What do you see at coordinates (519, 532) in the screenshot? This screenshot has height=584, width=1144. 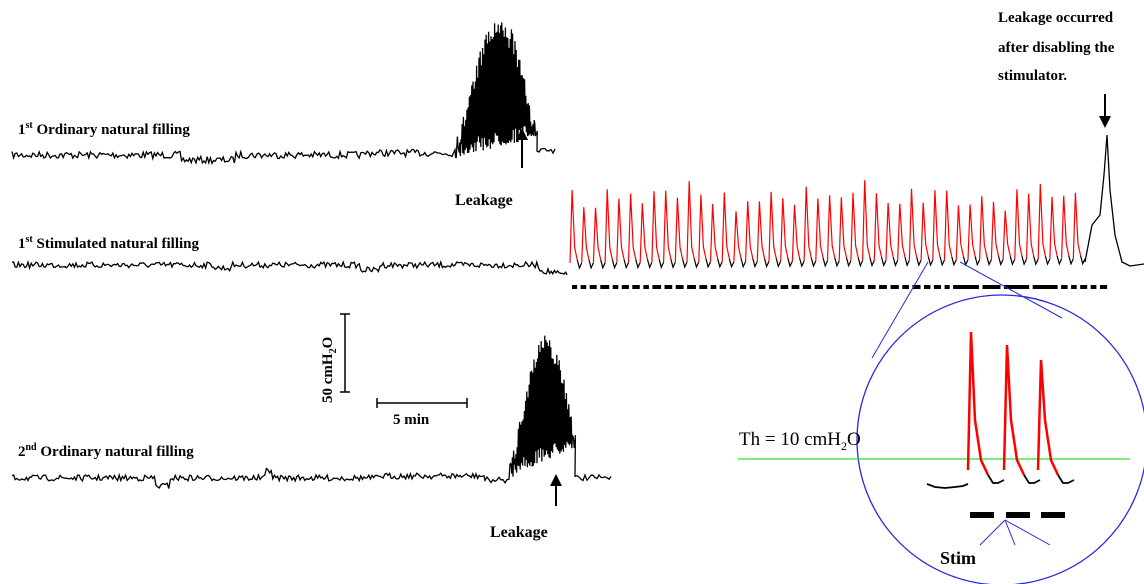 I see `leakage-label-3: Leakage` at bounding box center [519, 532].